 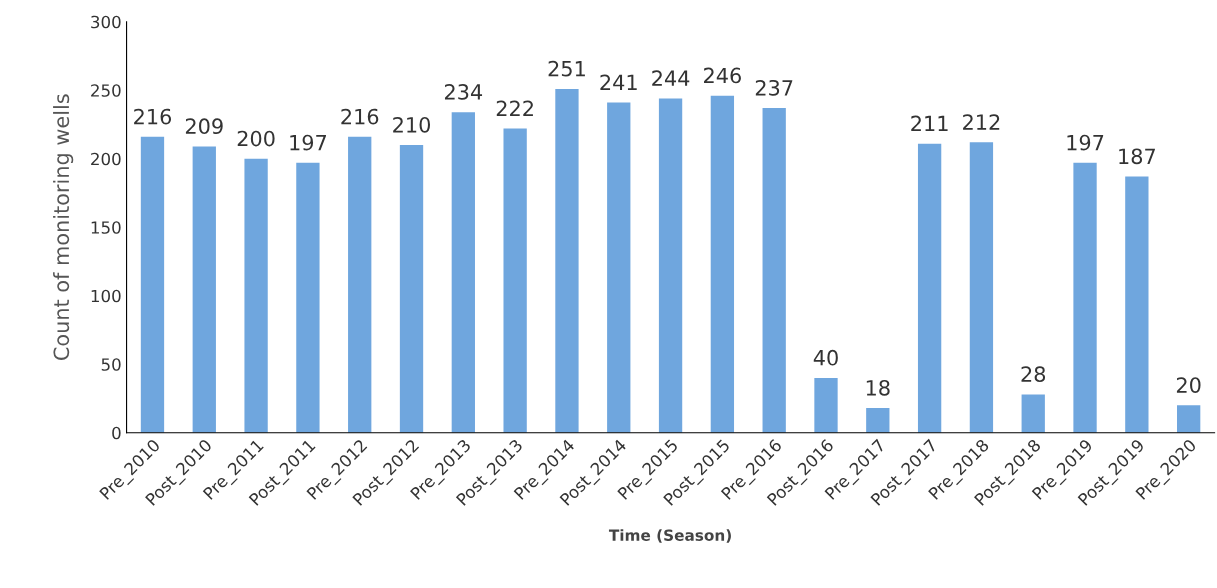 What do you see at coordinates (204, 126) in the screenshot?
I see `data-label: 209` at bounding box center [204, 126].